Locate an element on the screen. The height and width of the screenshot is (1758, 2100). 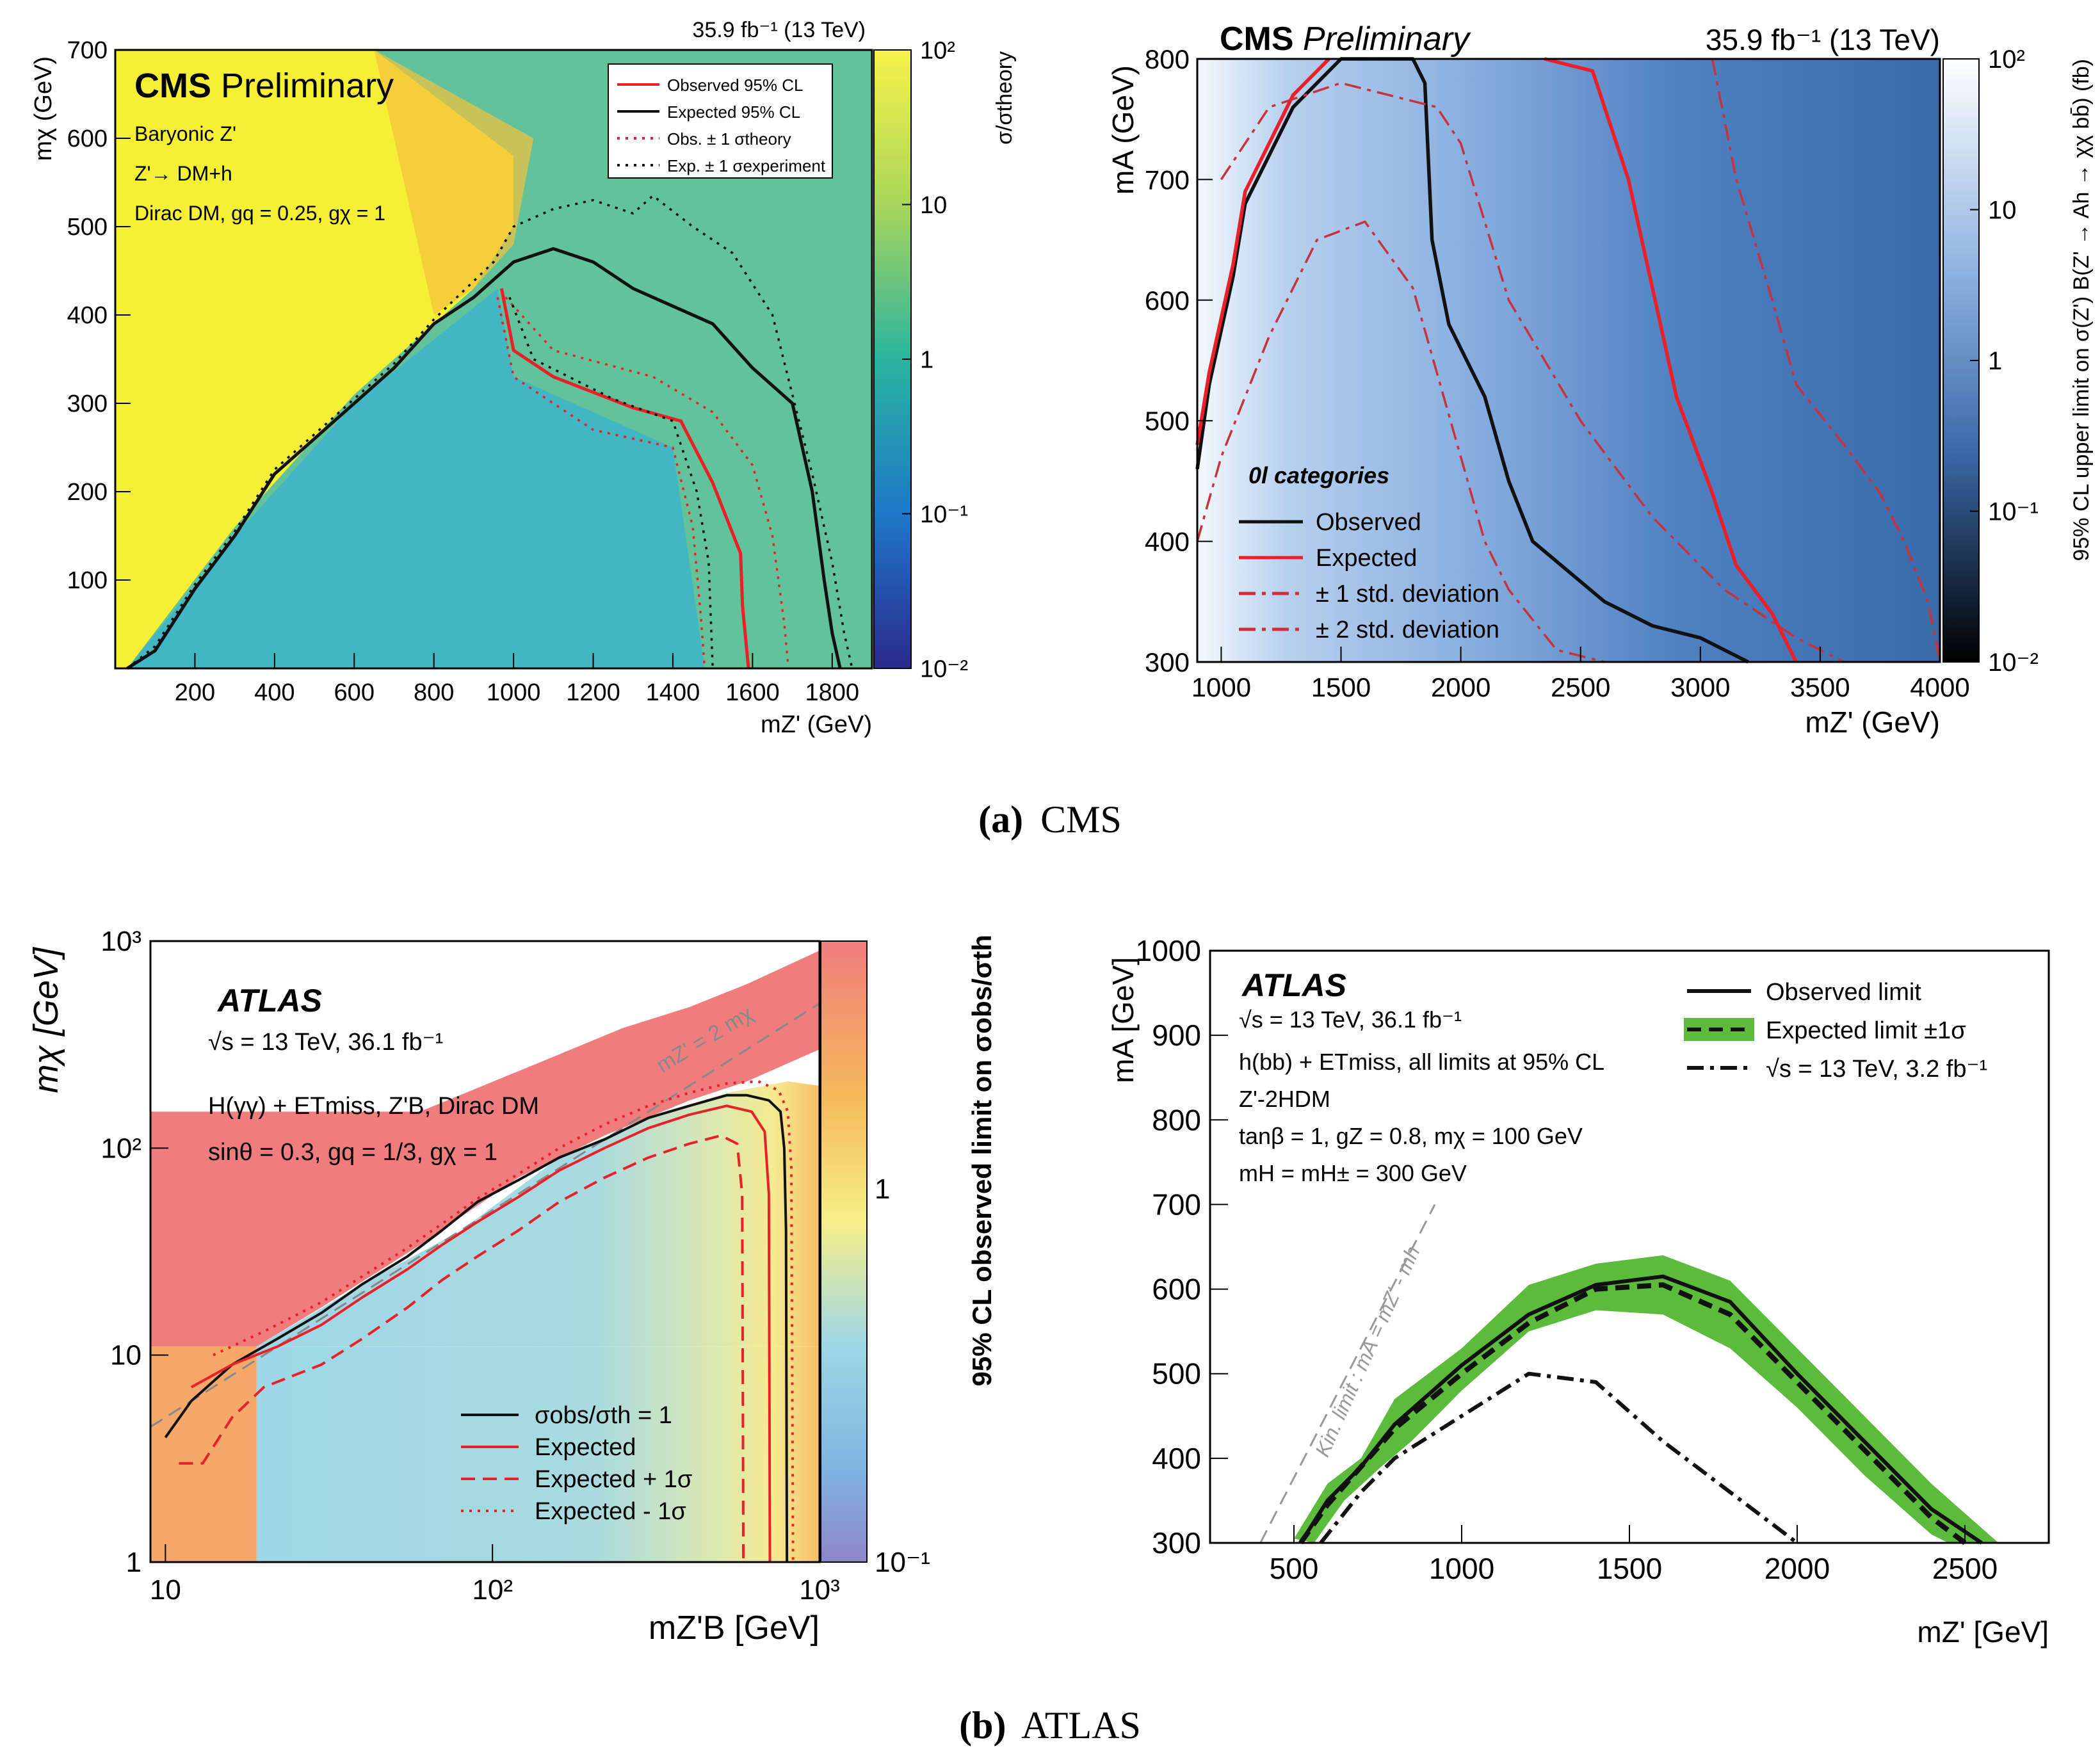
model-line: Z'→ DM+h is located at coordinates (183, 173).